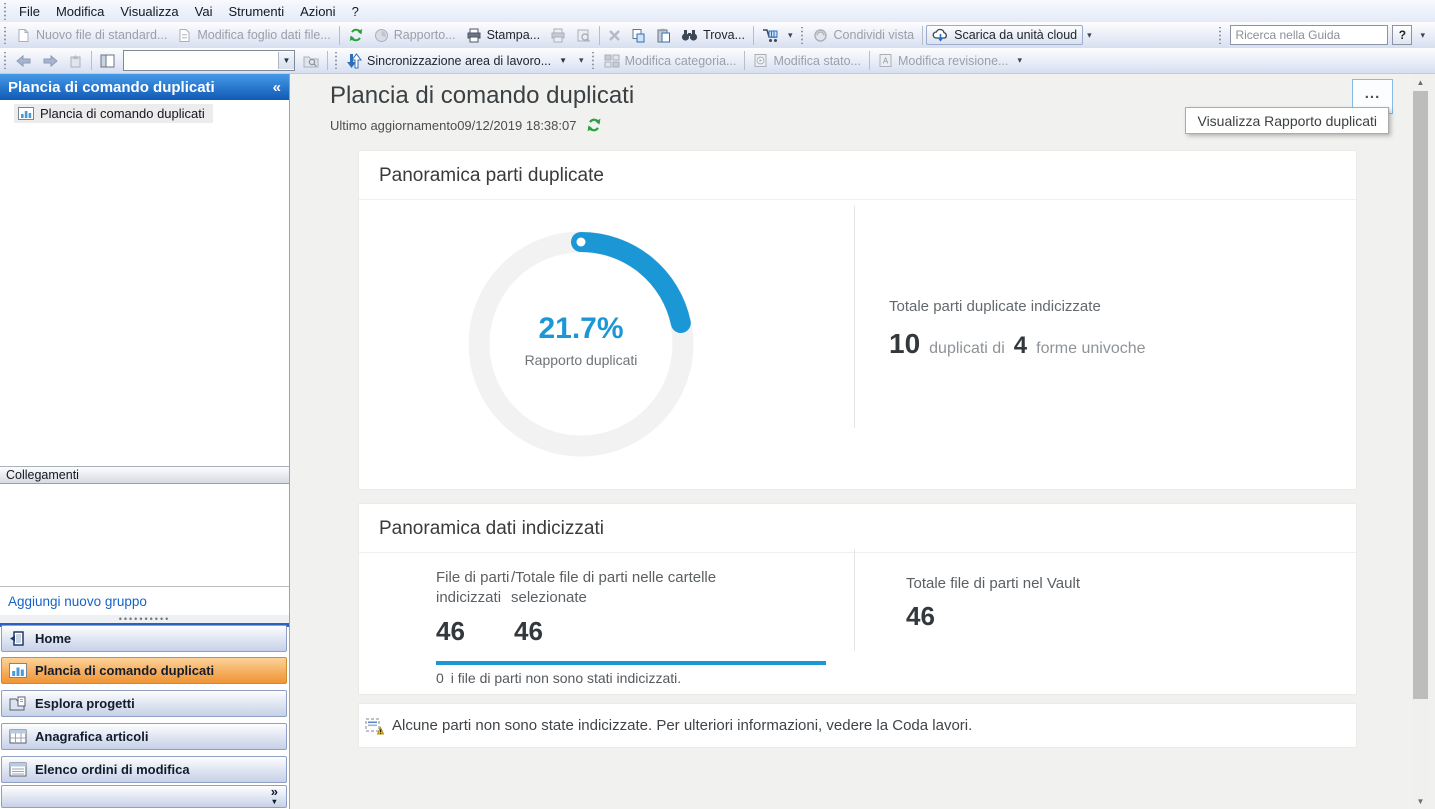  What do you see at coordinates (144, 475) in the screenshot?
I see `links-section-header: Collegamenti` at bounding box center [144, 475].